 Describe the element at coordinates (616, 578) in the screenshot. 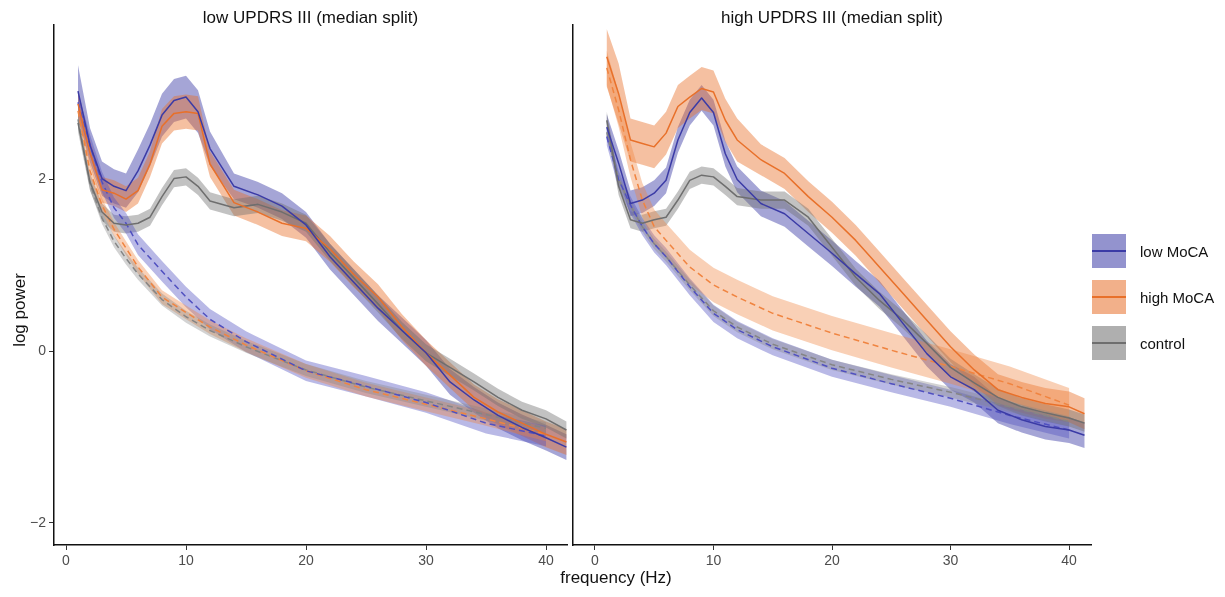

I see `x-axis-title: frequency (Hz)` at that location.